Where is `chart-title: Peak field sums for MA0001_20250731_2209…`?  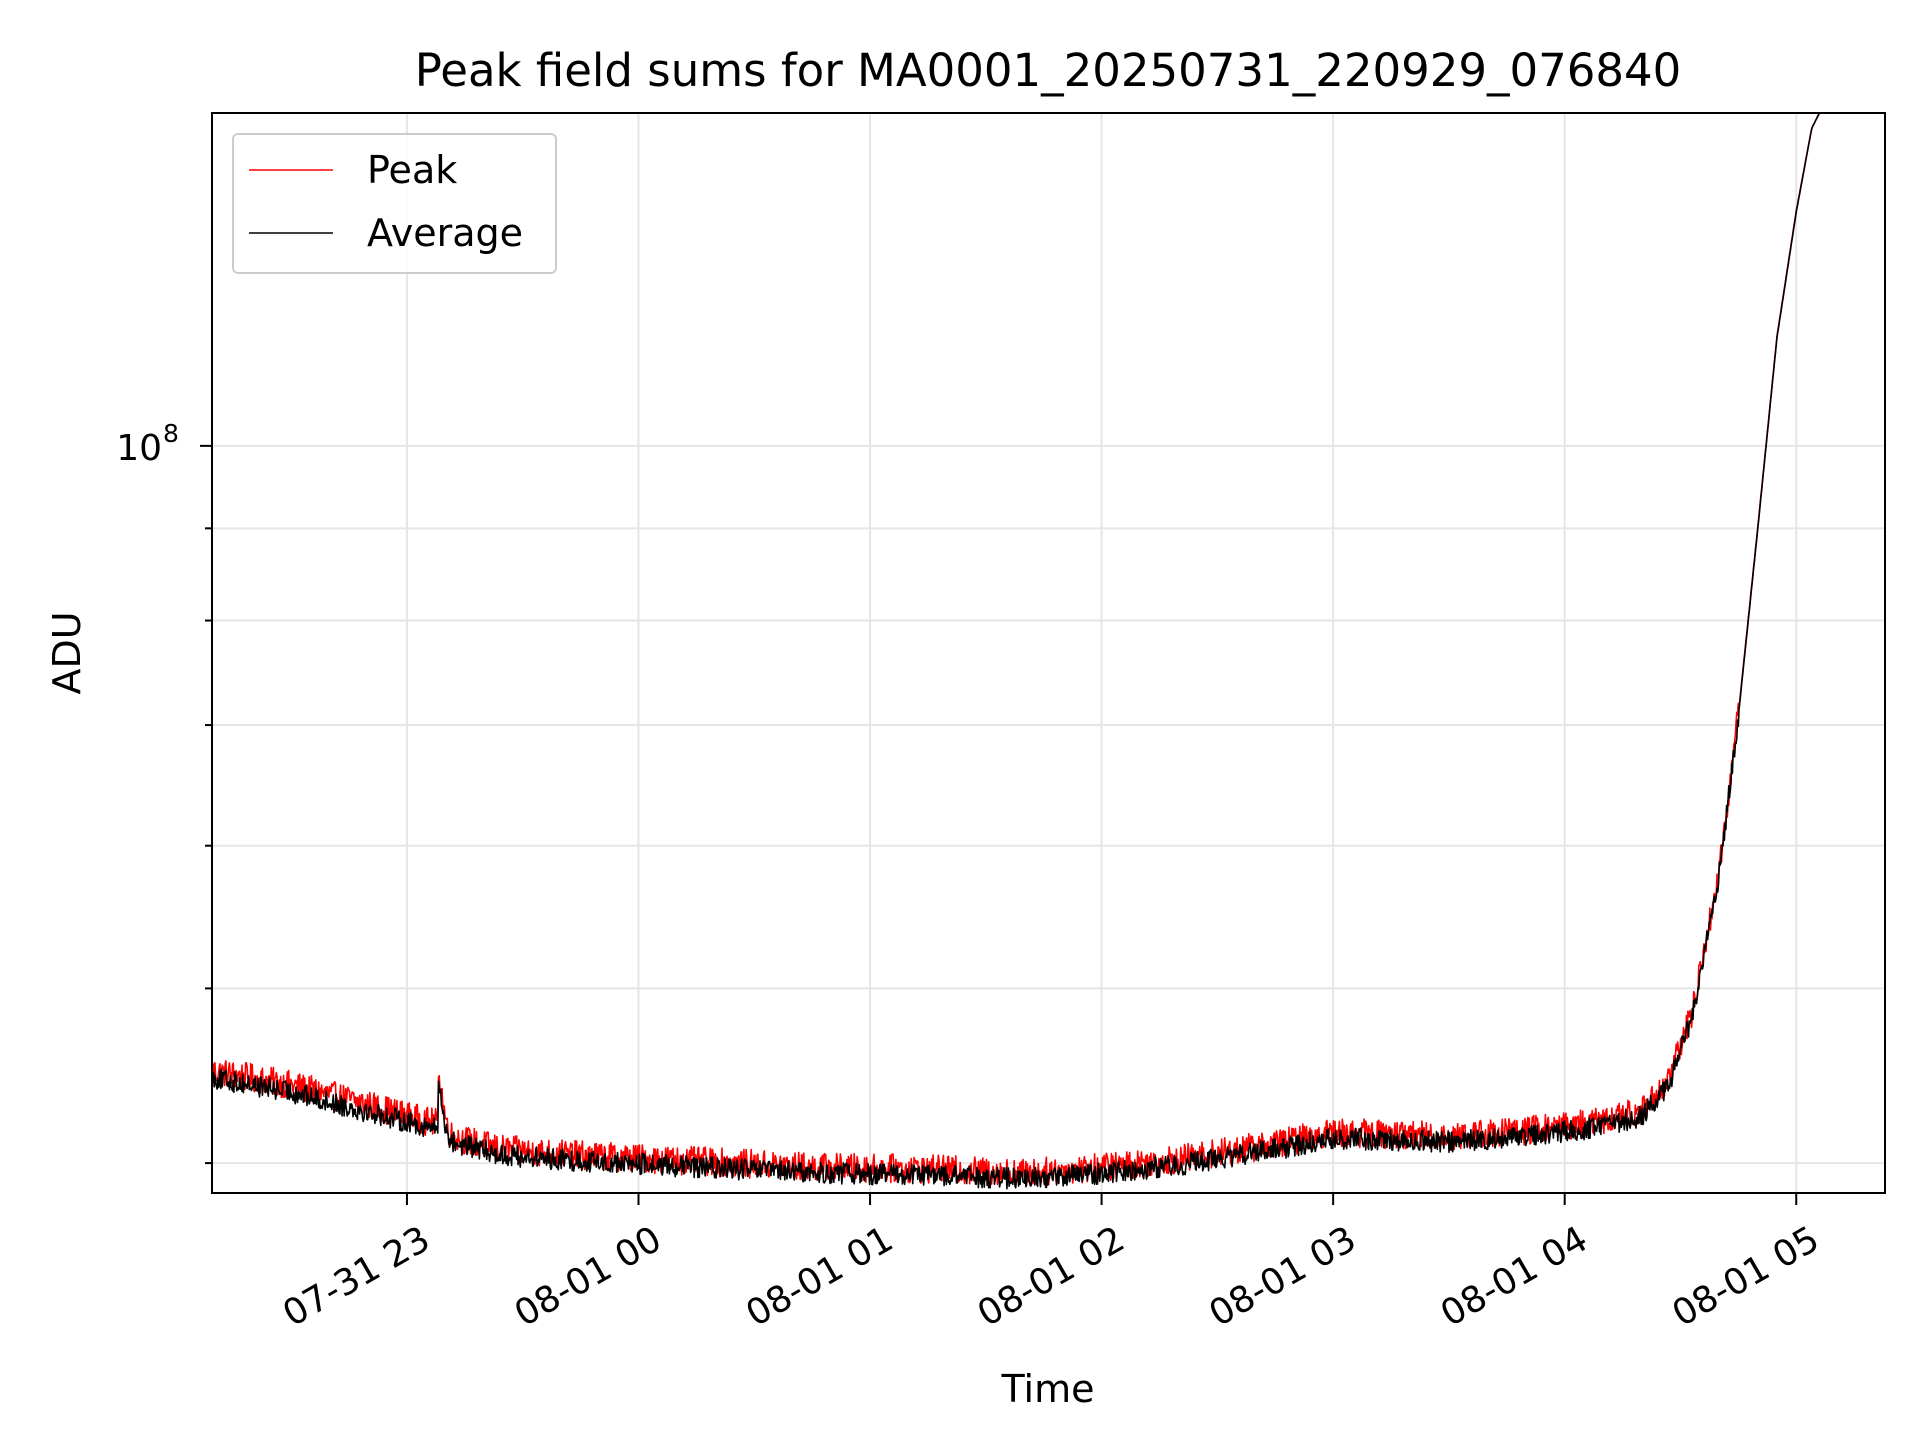 chart-title: Peak field sums for MA0001_20250731_2209… is located at coordinates (1048, 70).